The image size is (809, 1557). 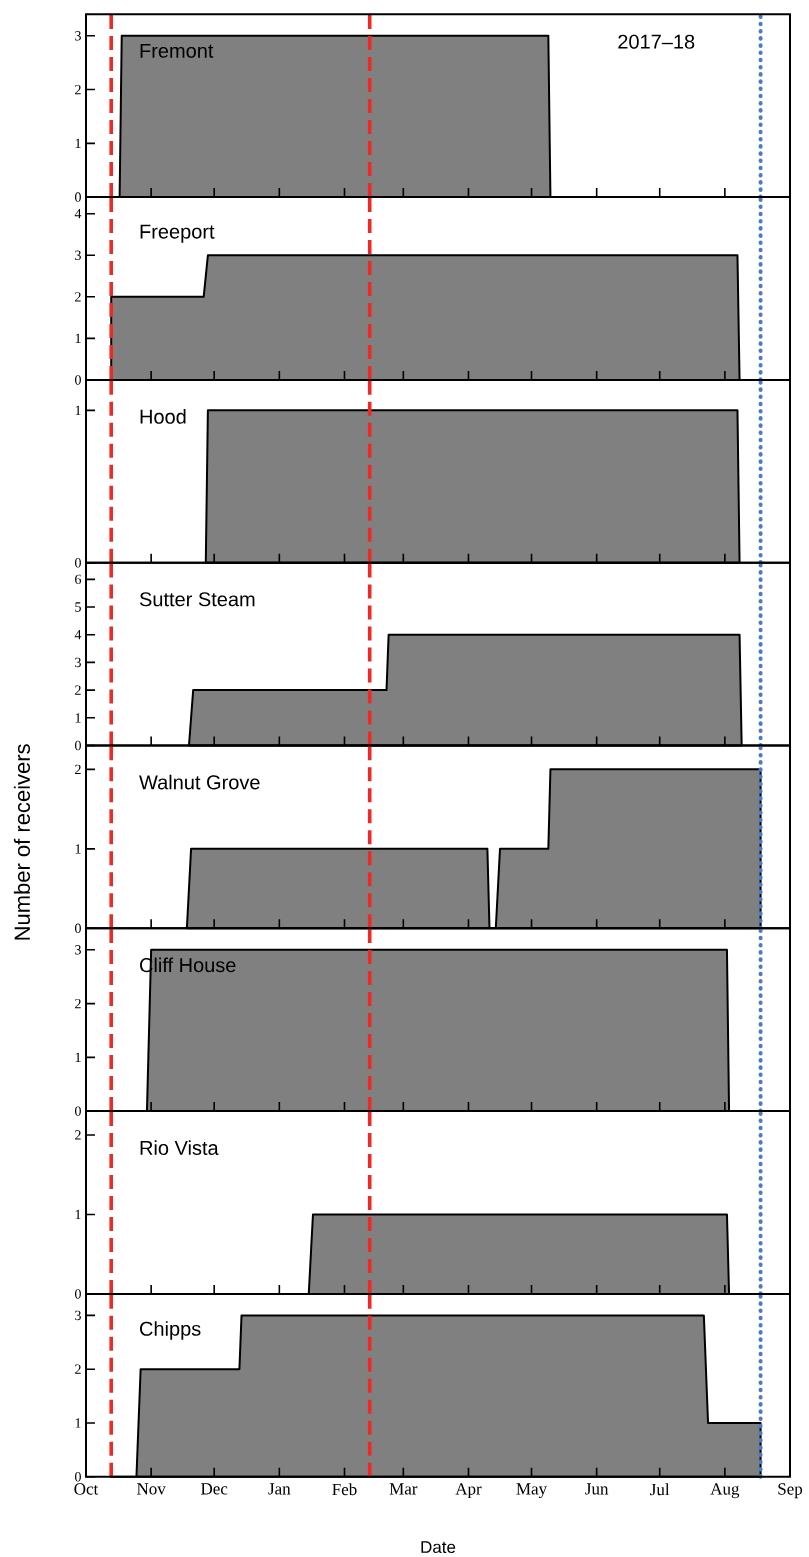 I want to click on text: Freeport, so click(x=177, y=233).